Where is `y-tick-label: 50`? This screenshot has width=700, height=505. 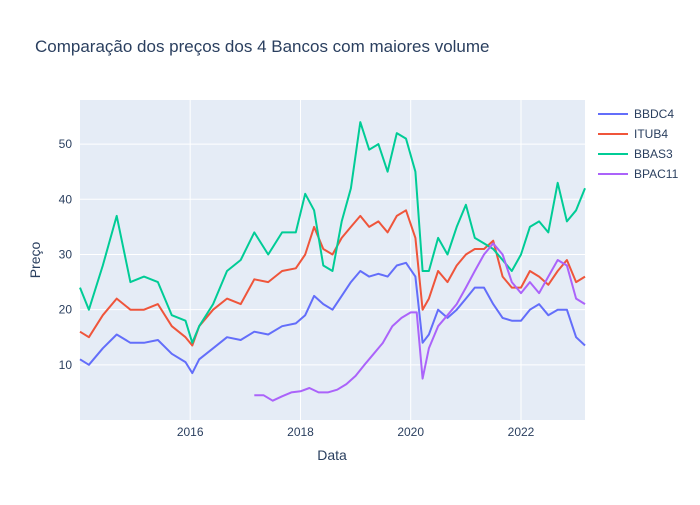 y-tick-label: 50 is located at coordinates (66, 144).